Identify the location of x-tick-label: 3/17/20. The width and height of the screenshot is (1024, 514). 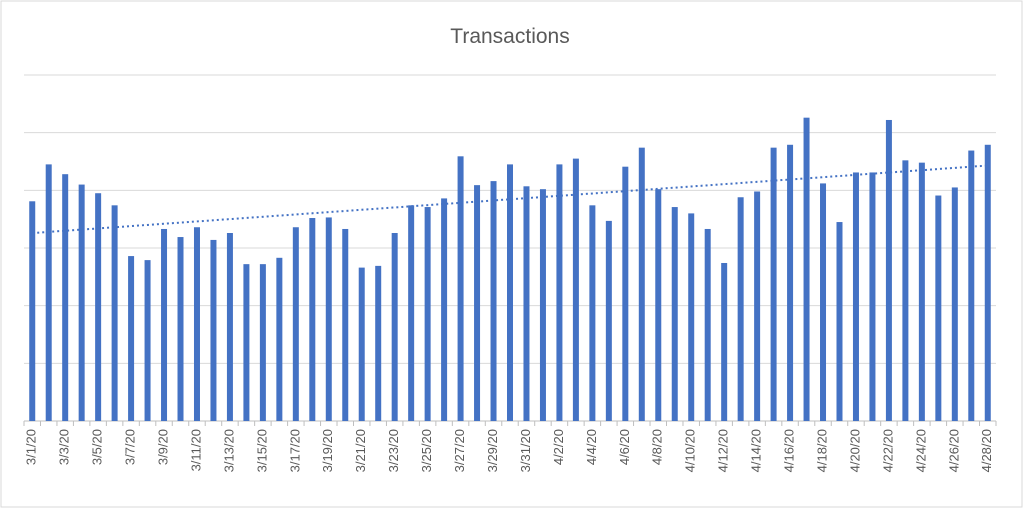
(294, 450).